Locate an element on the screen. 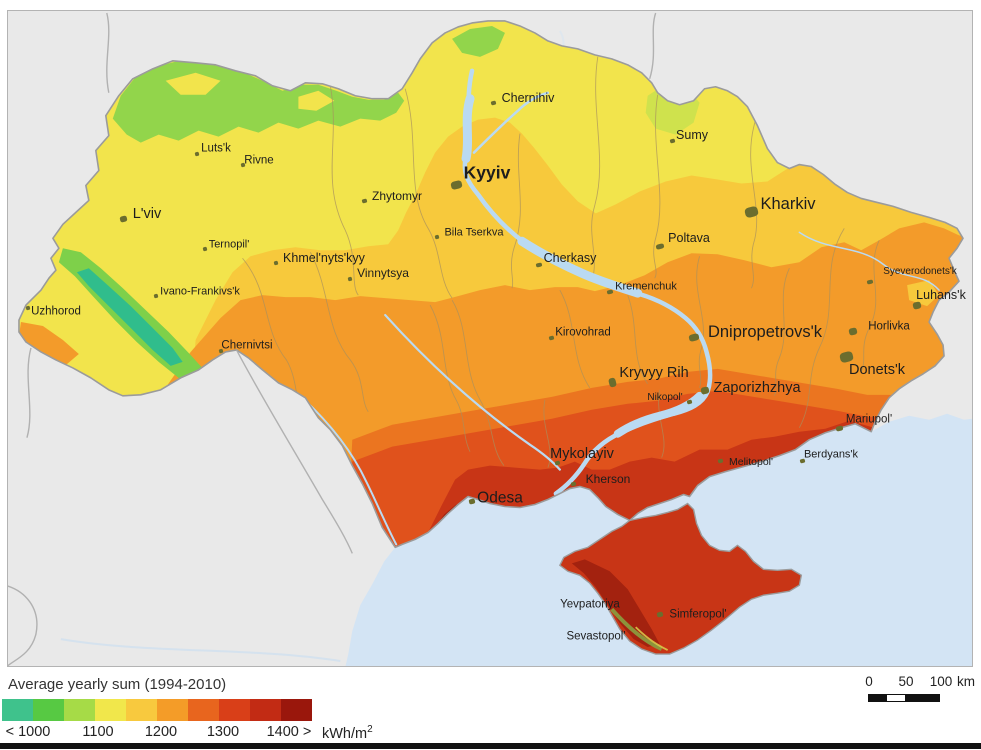  legend-colorbar is located at coordinates (157, 710).